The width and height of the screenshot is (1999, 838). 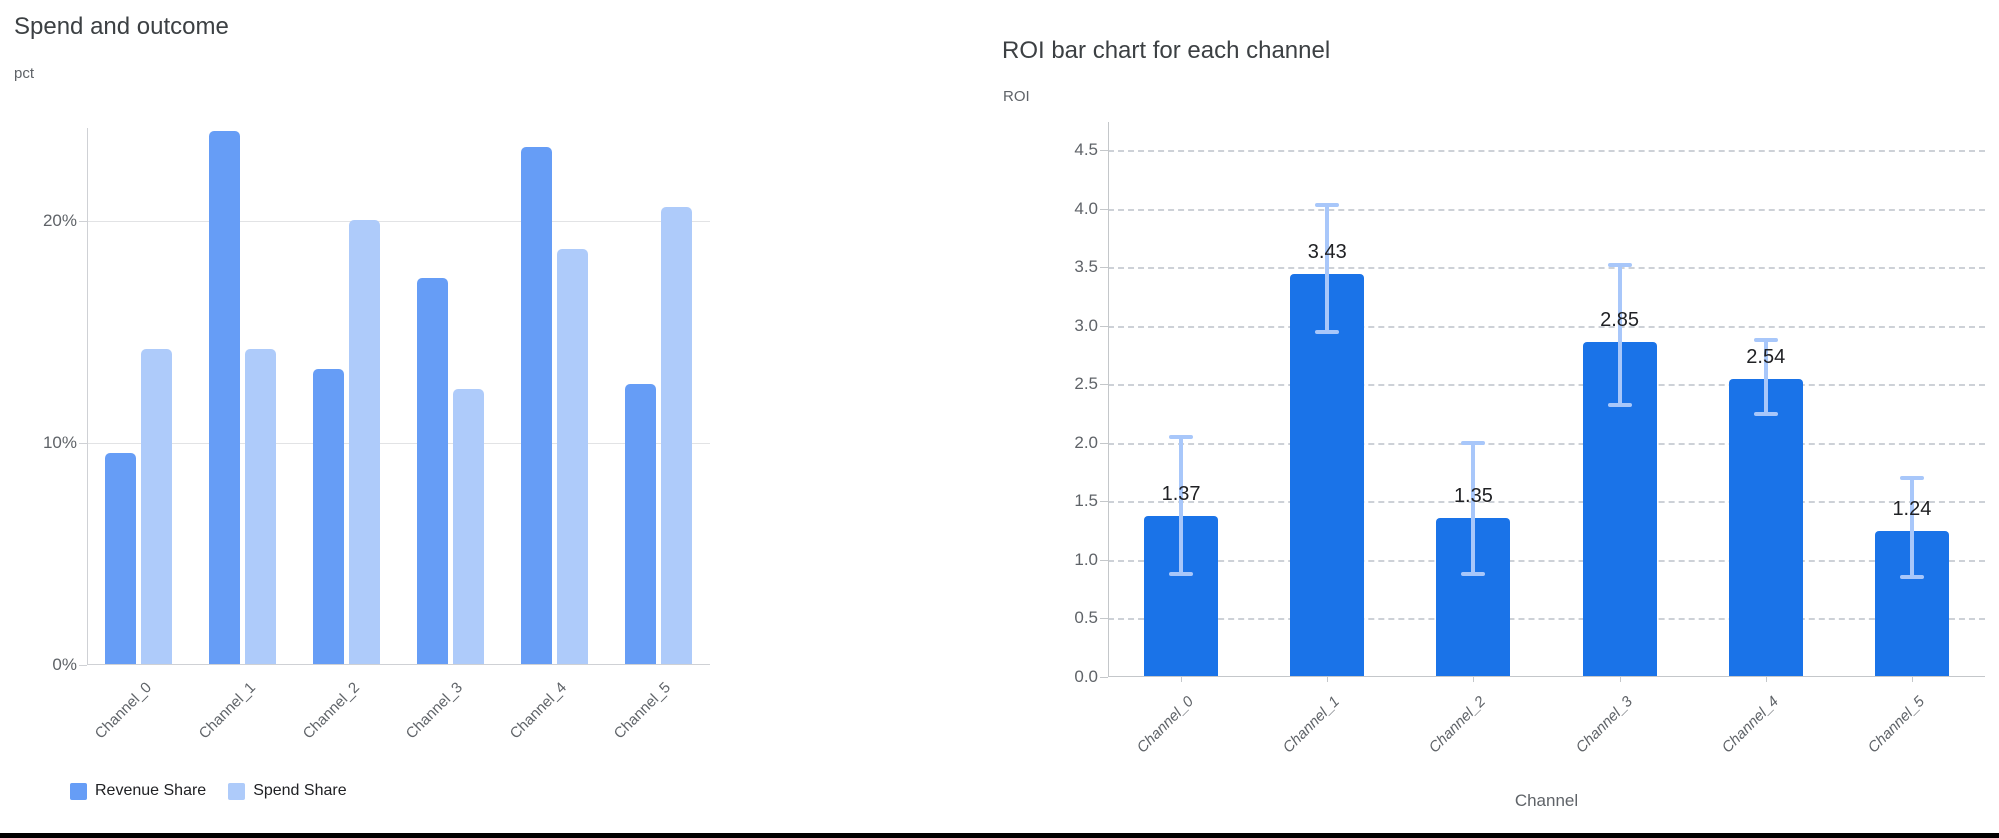 I want to click on right-y-axis-unit-label: ROI, so click(x=1016, y=96).